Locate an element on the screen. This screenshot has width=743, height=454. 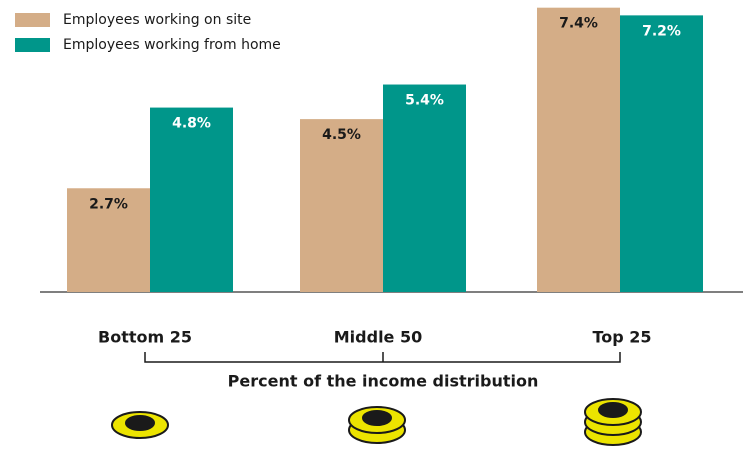
coin-icons is located at coordinates (376, 422).